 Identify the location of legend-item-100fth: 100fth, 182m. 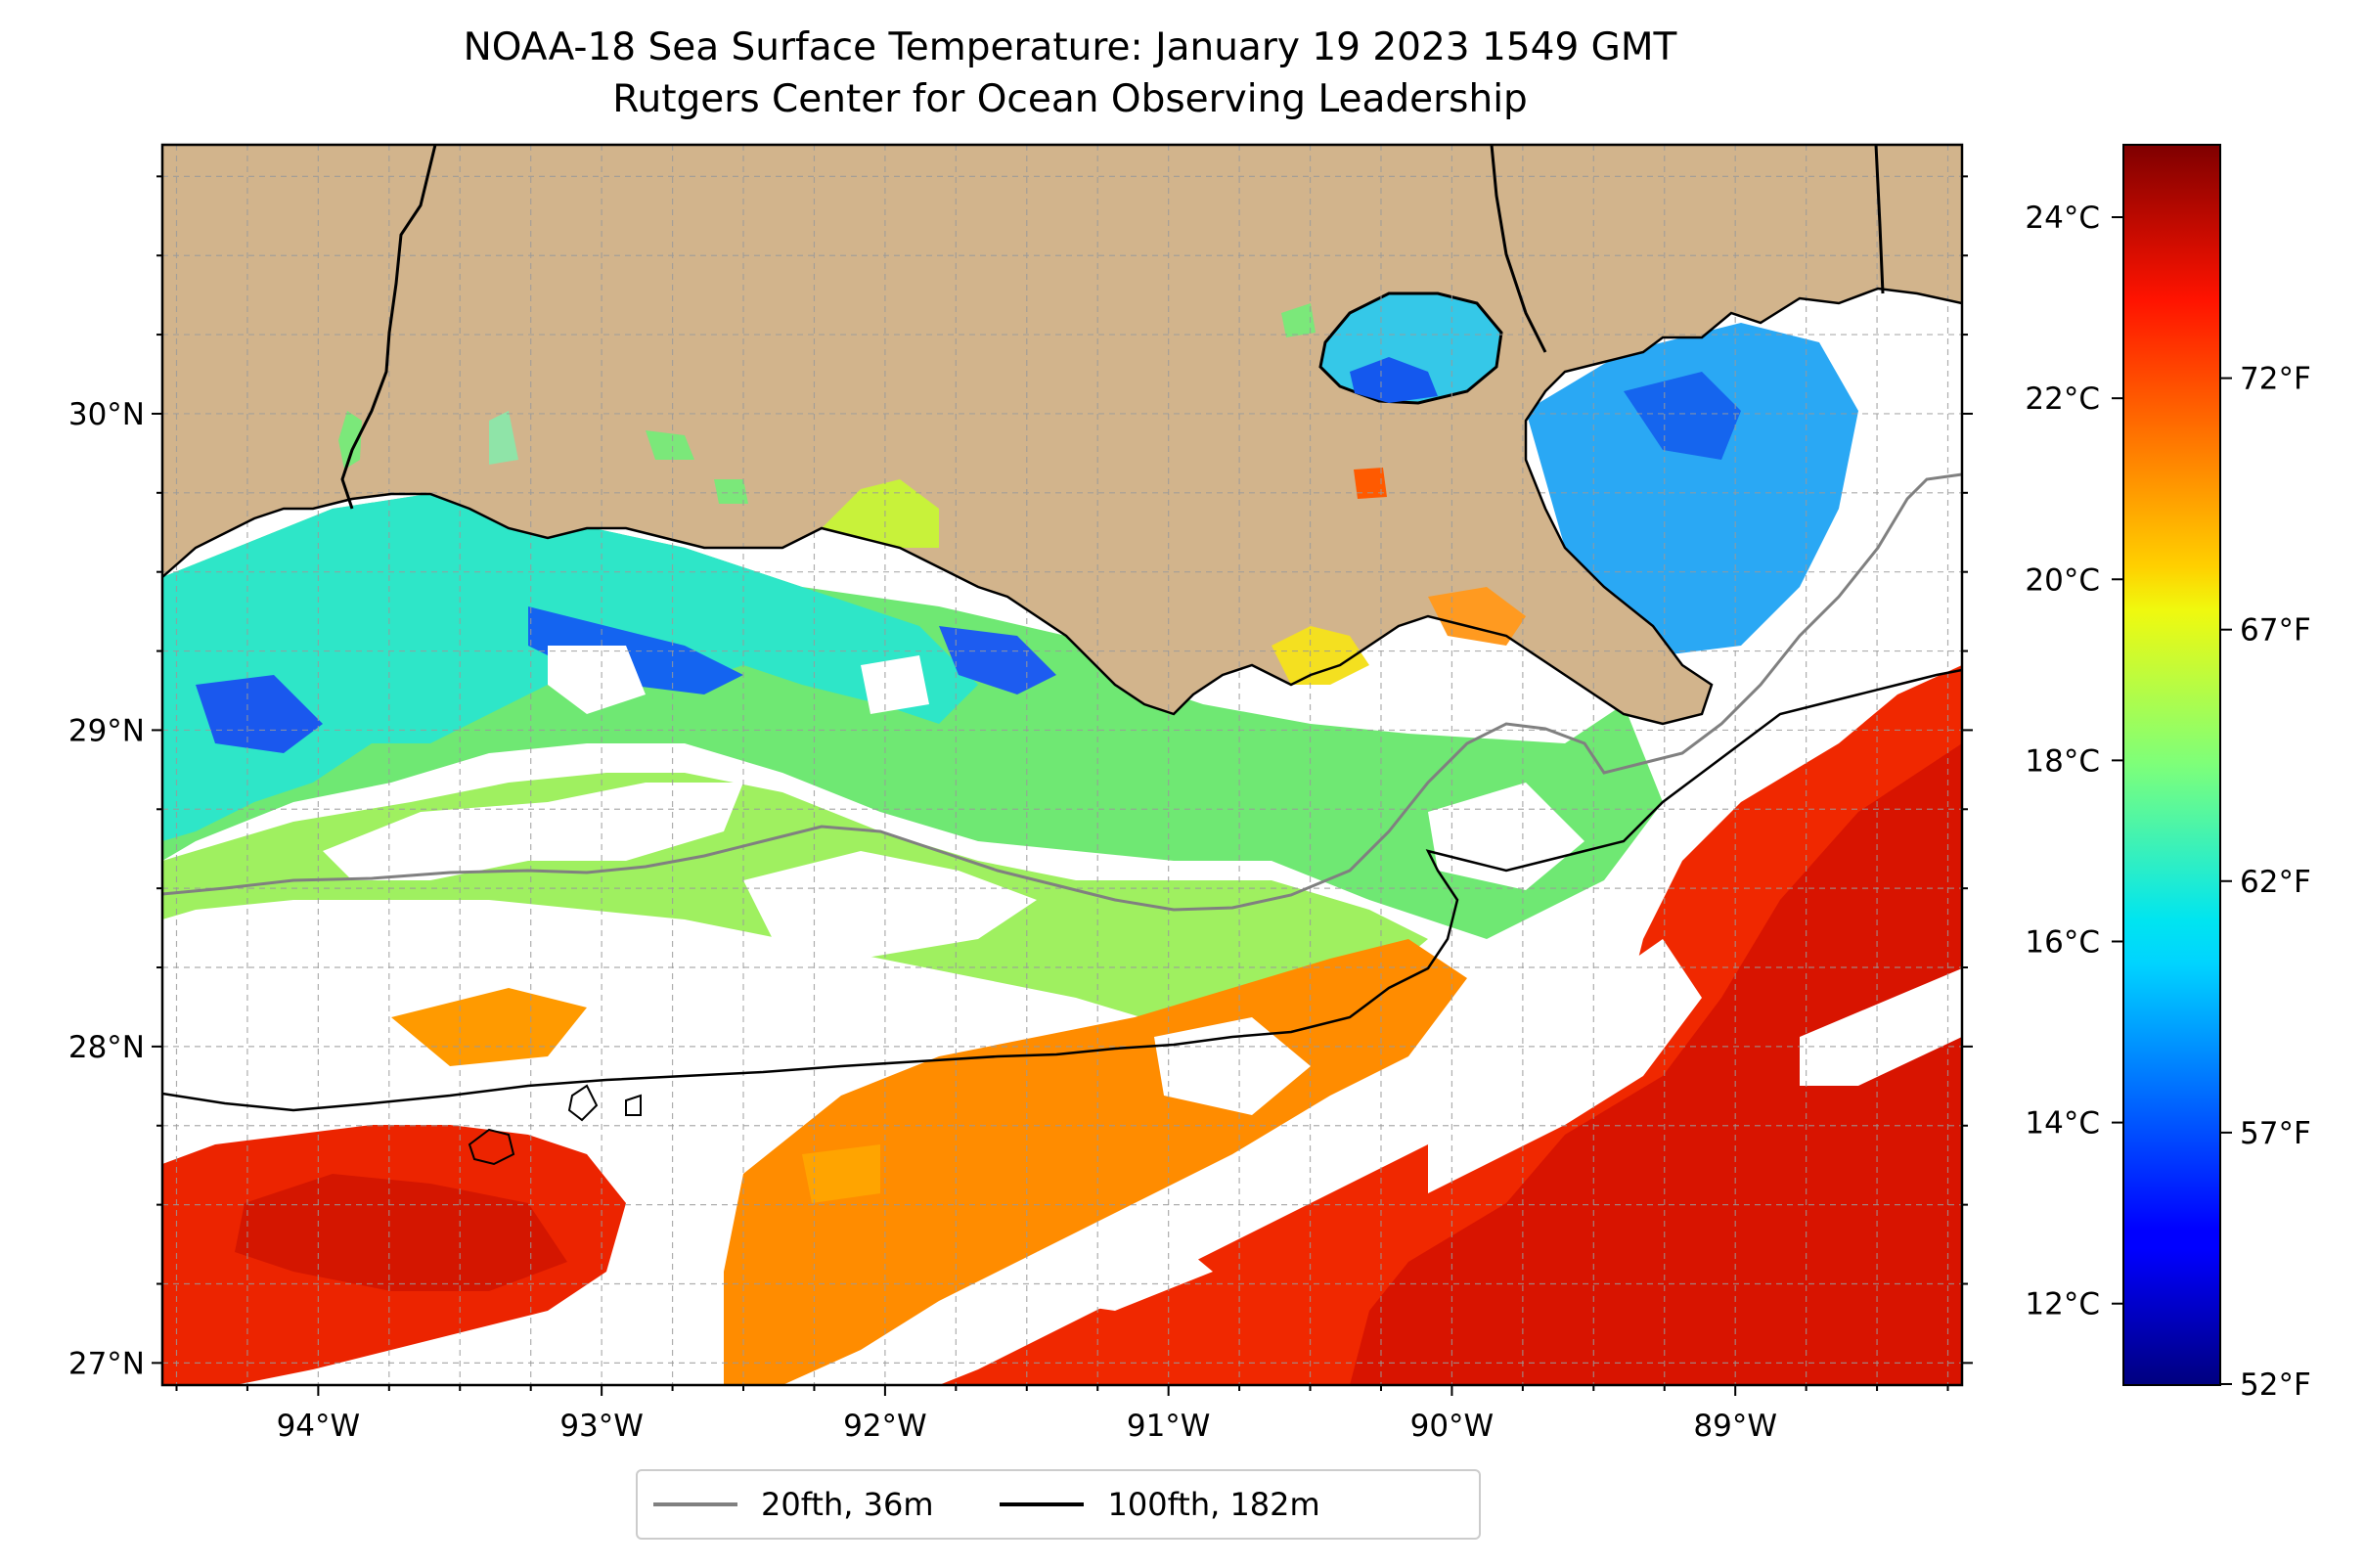
(1160, 1504).